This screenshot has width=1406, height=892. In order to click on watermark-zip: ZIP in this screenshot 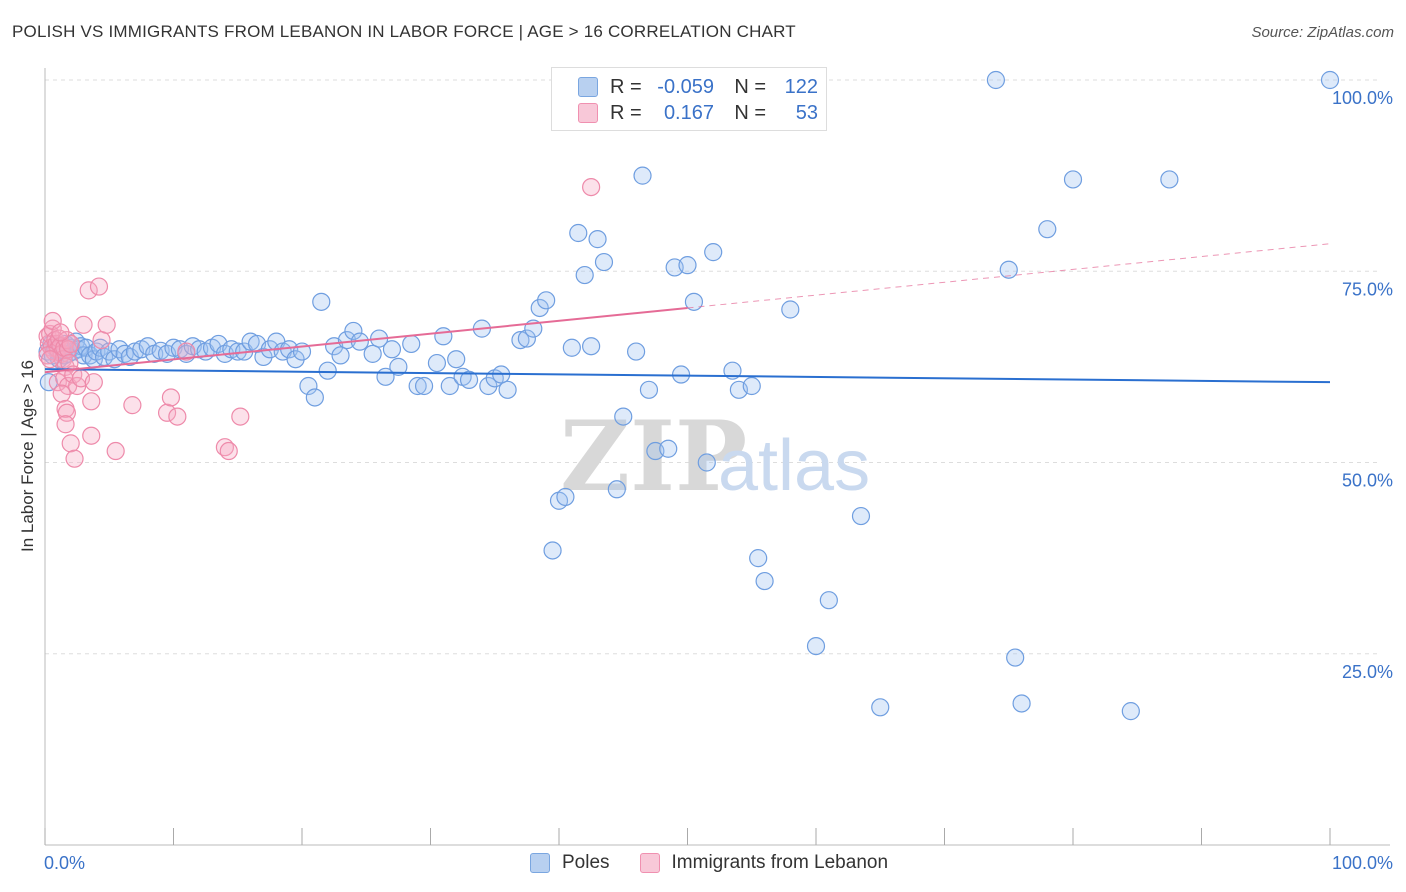, I will do `click(653, 456)`.